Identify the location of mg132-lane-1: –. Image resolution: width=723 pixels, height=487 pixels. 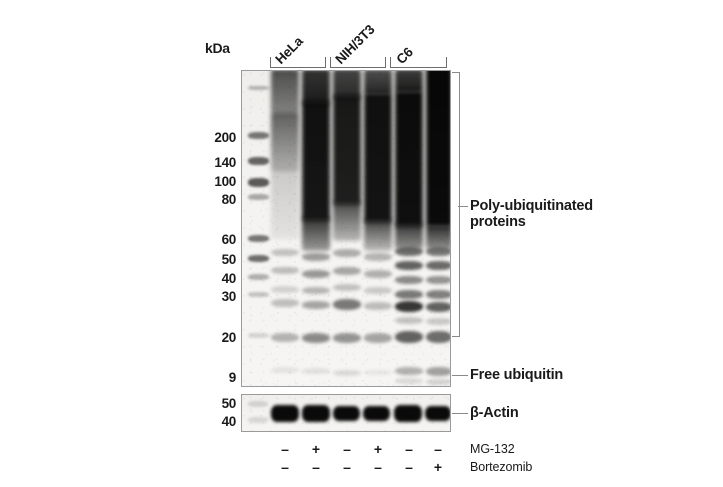
(285, 449).